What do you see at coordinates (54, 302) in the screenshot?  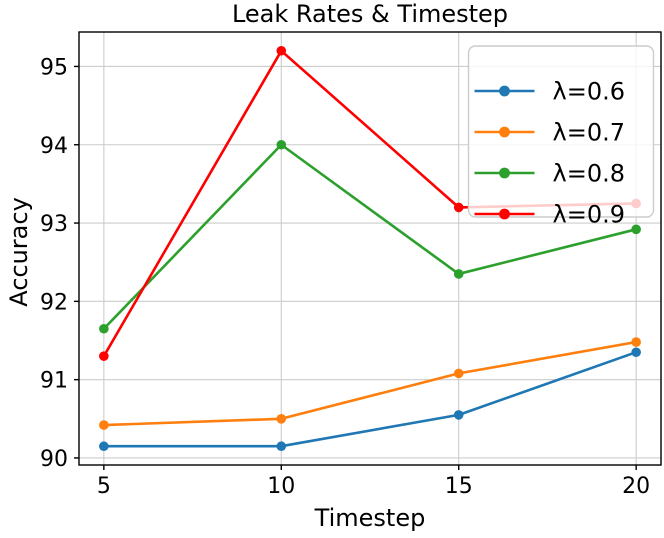 I see `y-tick-label-92: 92` at bounding box center [54, 302].